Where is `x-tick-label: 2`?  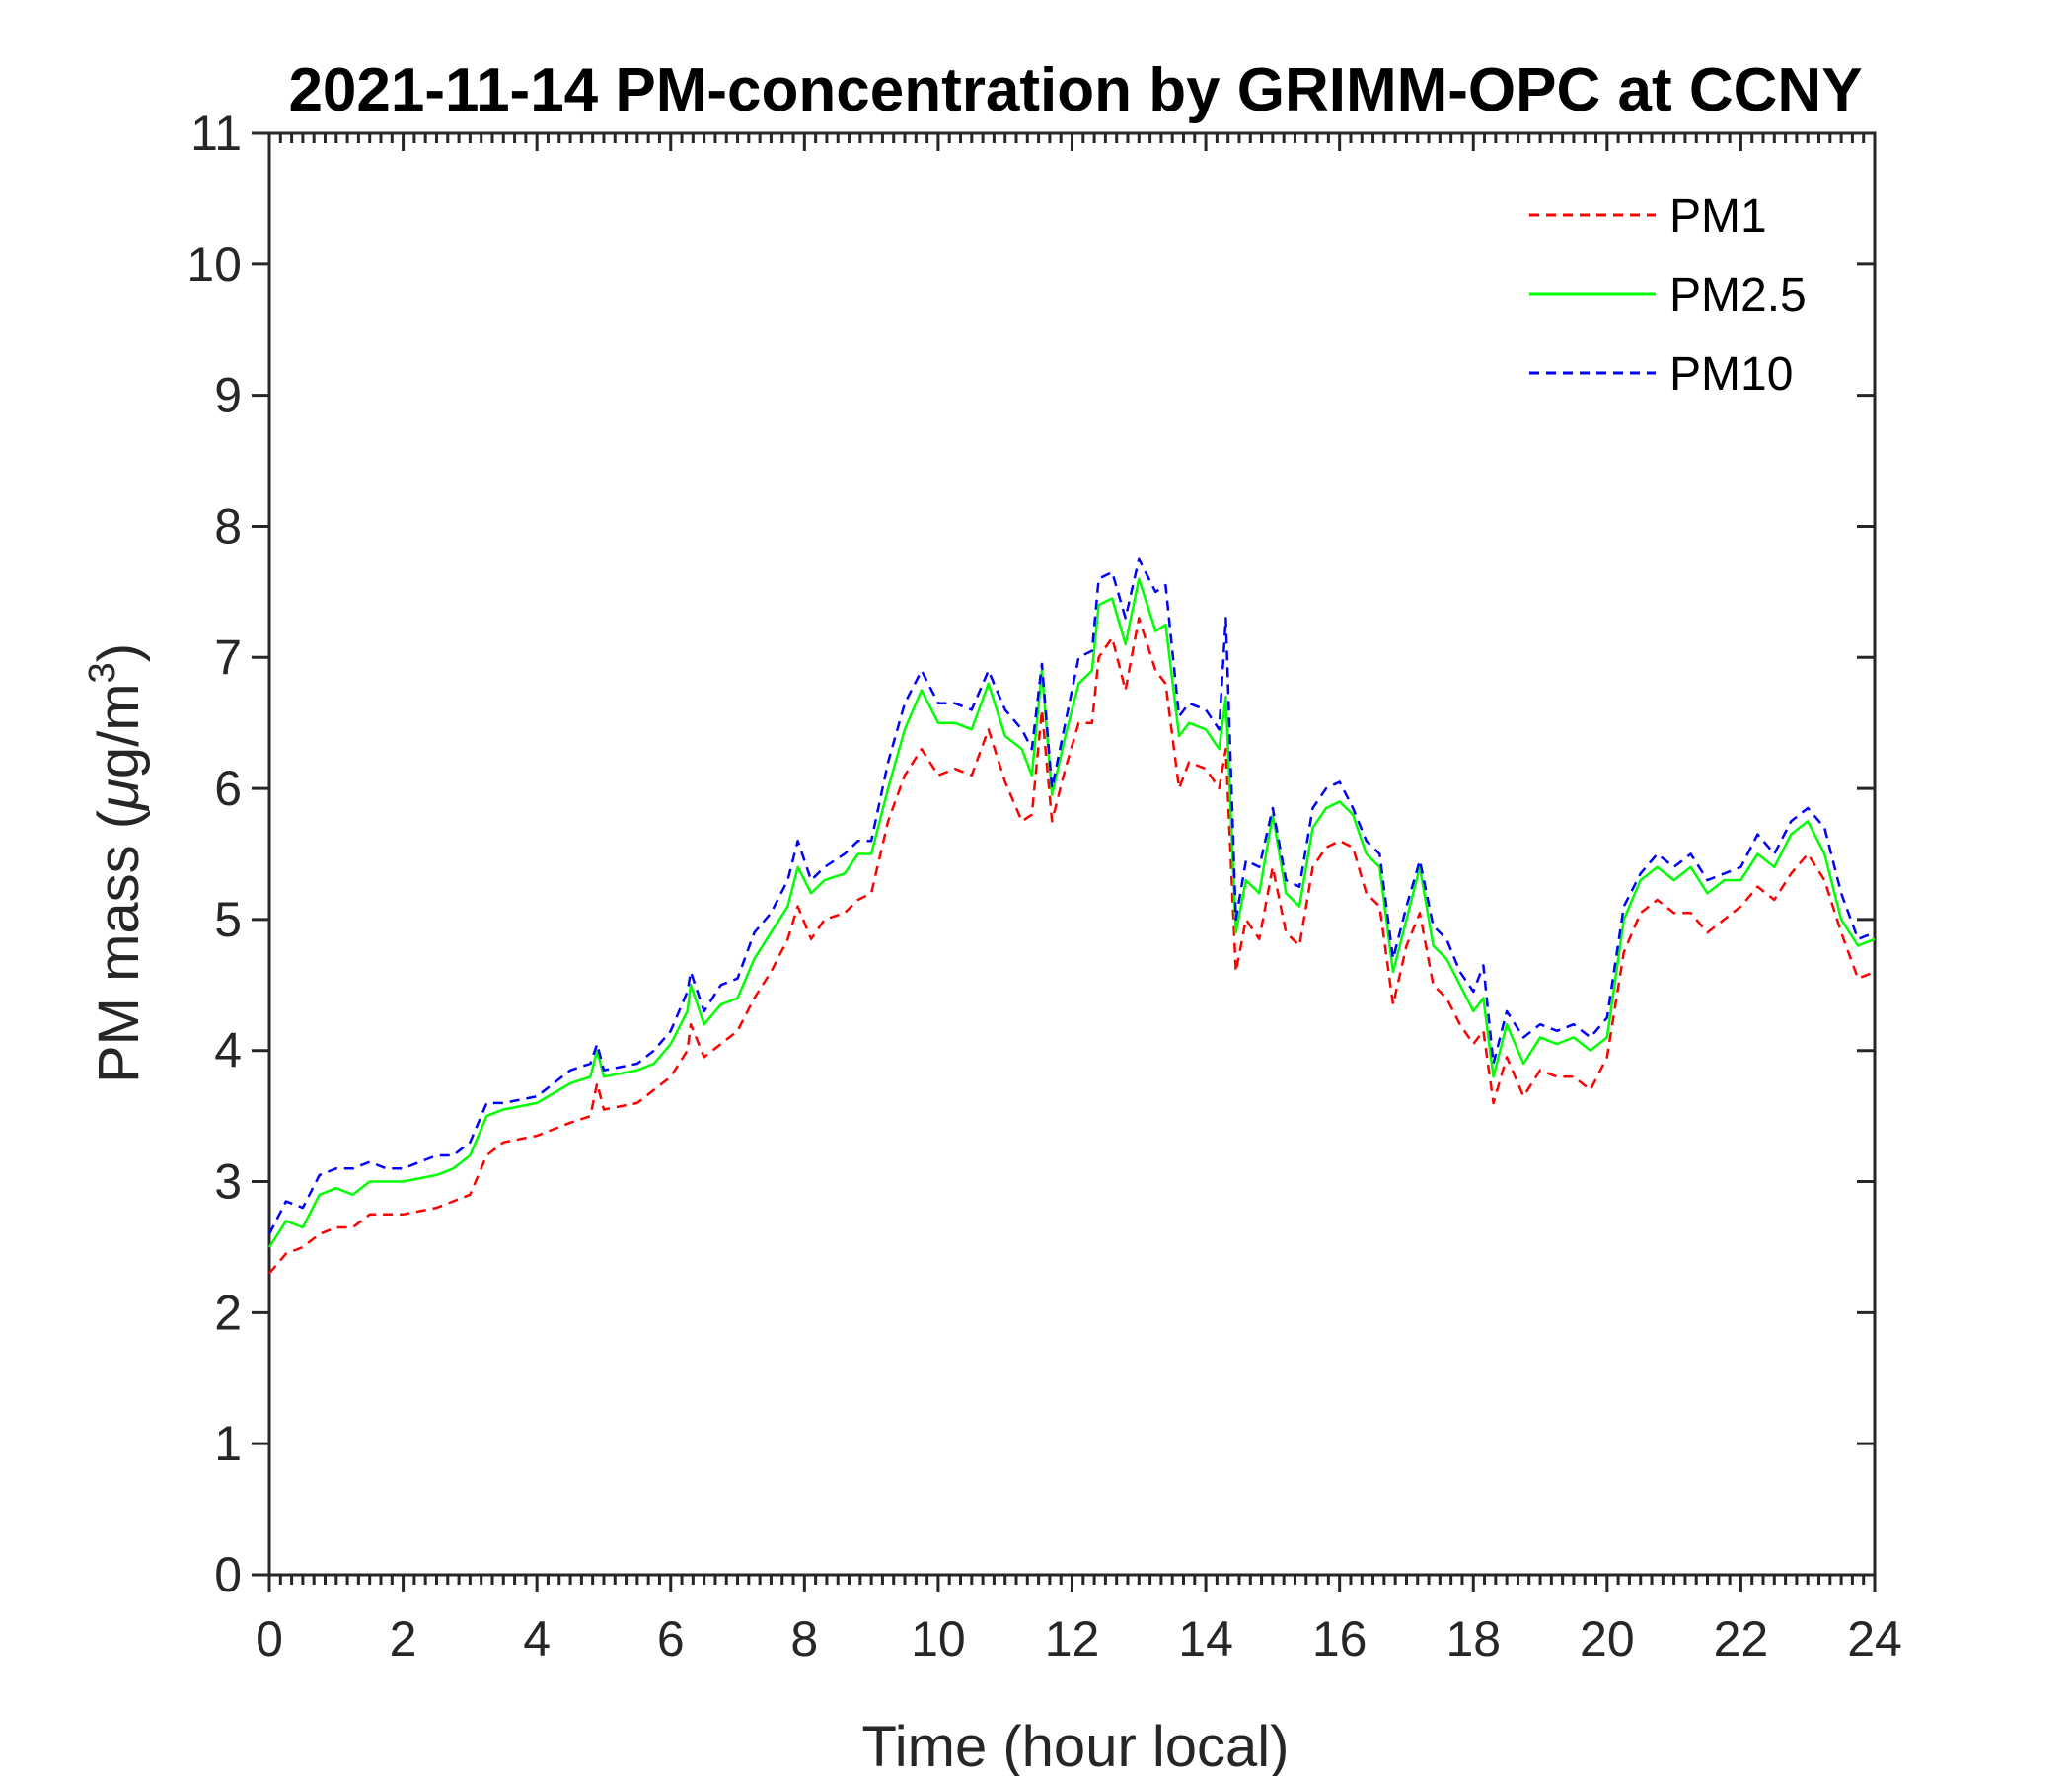 x-tick-label: 2 is located at coordinates (403, 1639).